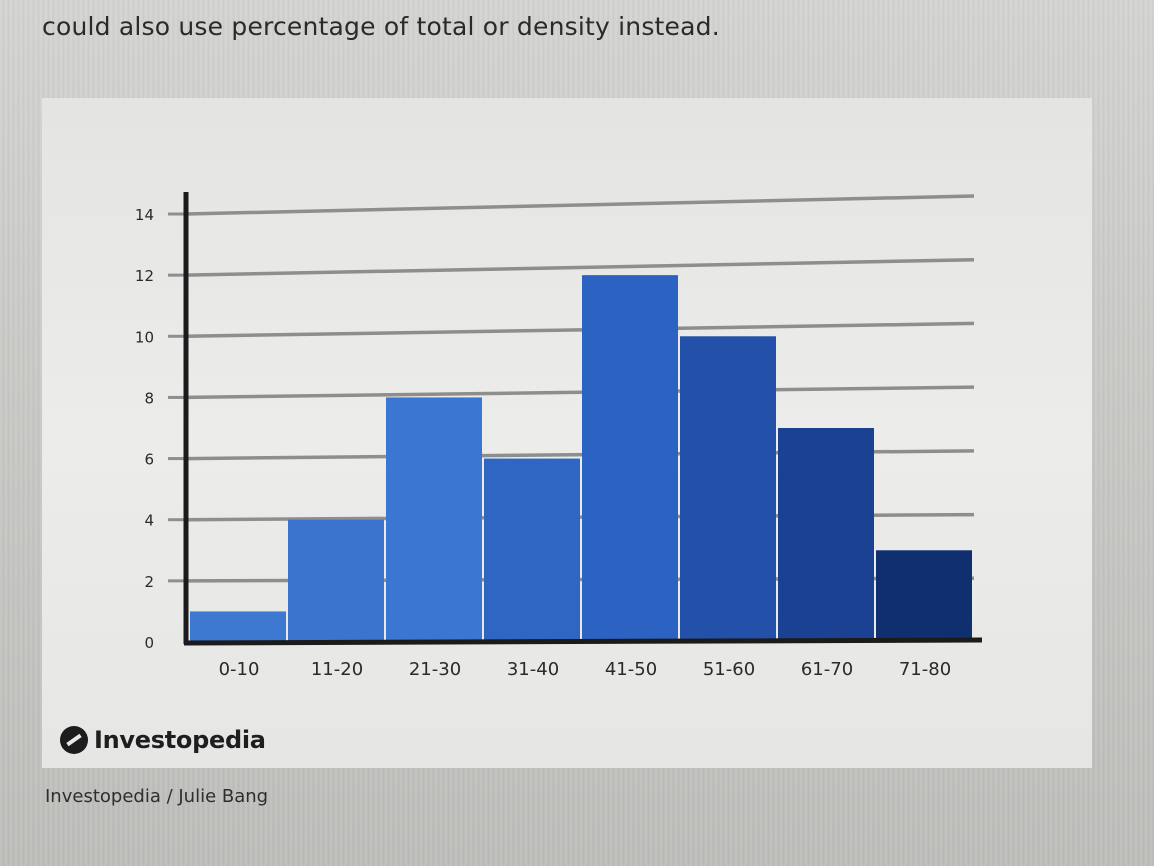  What do you see at coordinates (144, 215) in the screenshot?
I see `y-tick-label: 14` at bounding box center [144, 215].